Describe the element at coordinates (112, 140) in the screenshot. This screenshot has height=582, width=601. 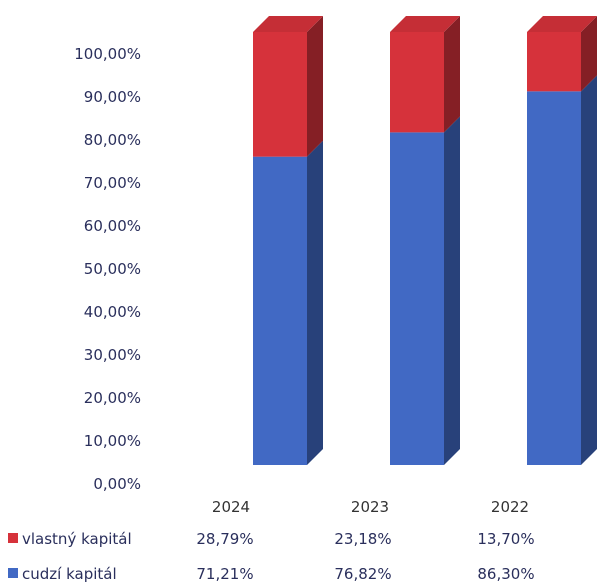
I see `y-tick-label: 80,00%` at that location.